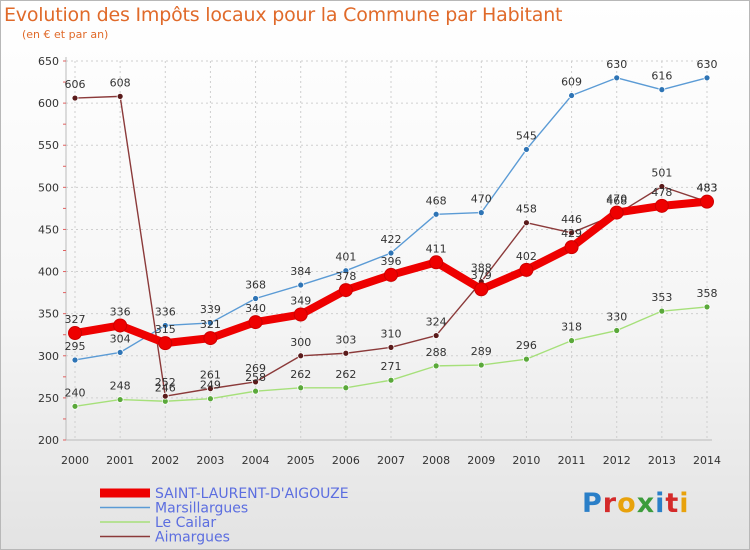 The image size is (750, 550). Describe the element at coordinates (661, 76) in the screenshot. I see `data-label: 616` at that location.